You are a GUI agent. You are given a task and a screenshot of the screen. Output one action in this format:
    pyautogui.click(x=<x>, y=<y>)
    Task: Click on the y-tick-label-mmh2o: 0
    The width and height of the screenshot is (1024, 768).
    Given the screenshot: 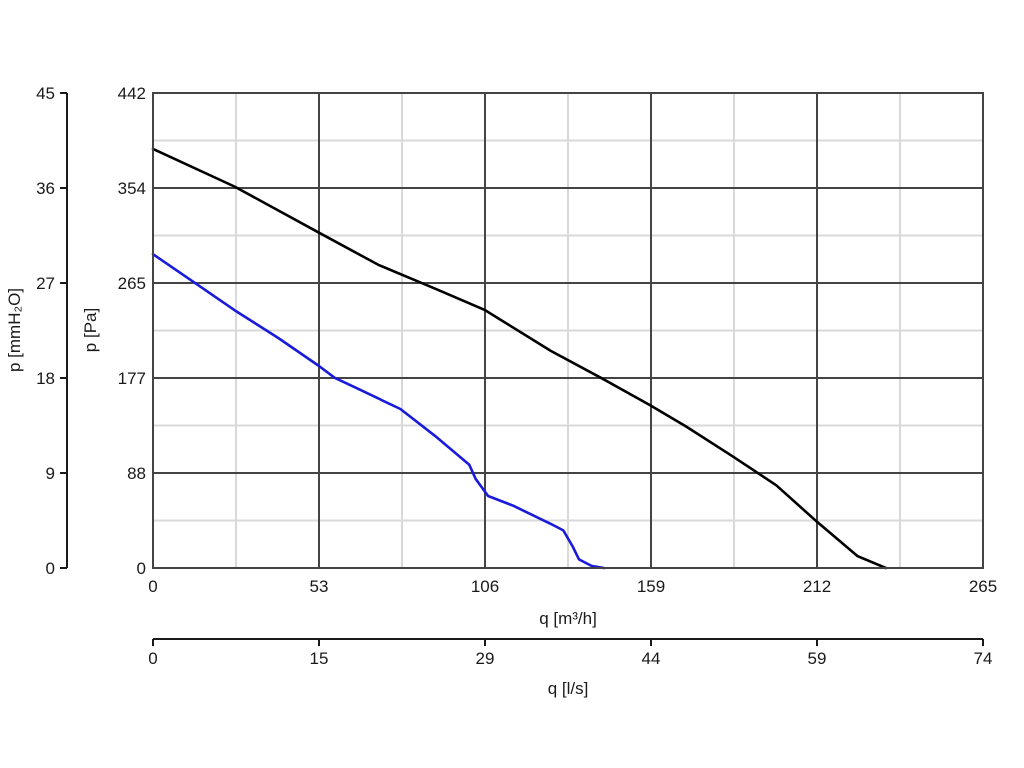 What is the action you would take?
    pyautogui.click(x=50, y=568)
    